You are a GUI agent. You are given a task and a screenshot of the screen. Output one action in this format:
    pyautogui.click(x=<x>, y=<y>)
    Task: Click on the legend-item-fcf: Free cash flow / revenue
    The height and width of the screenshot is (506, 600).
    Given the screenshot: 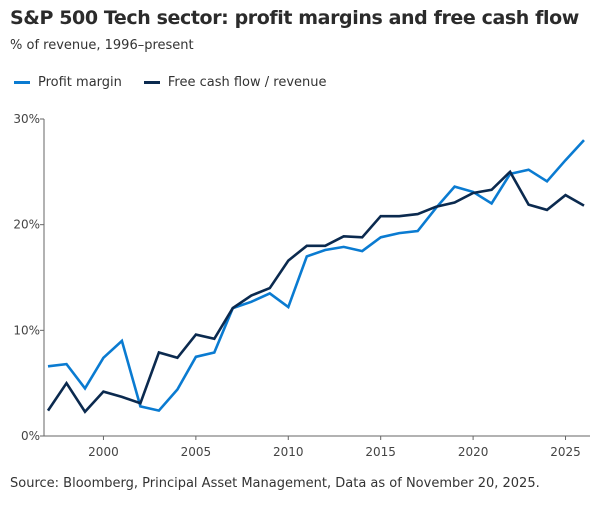 What is the action you would take?
    pyautogui.click(x=235, y=82)
    